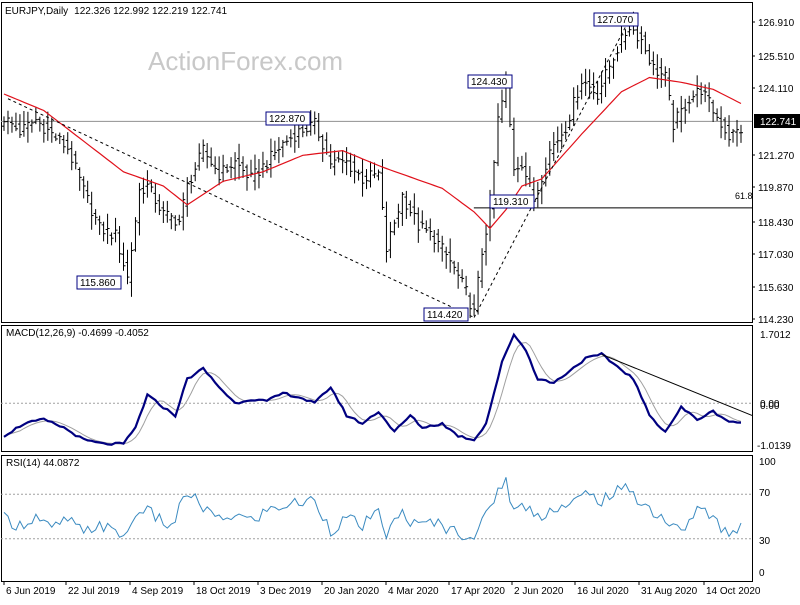  I want to click on date-tick-label: 22 Jul 2019, so click(94, 591).